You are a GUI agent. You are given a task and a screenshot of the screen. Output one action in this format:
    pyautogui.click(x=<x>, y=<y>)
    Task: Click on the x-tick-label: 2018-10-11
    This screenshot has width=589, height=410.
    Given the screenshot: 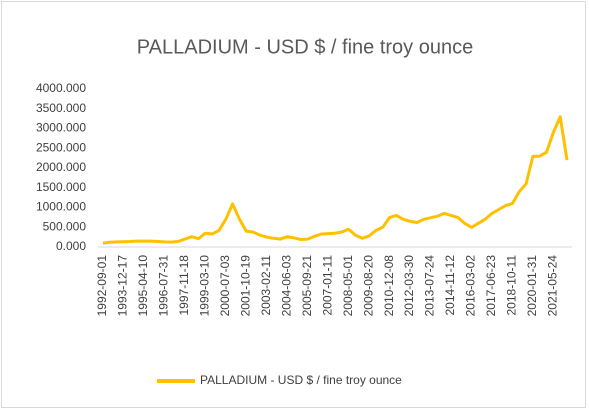 What is the action you would take?
    pyautogui.click(x=512, y=285)
    